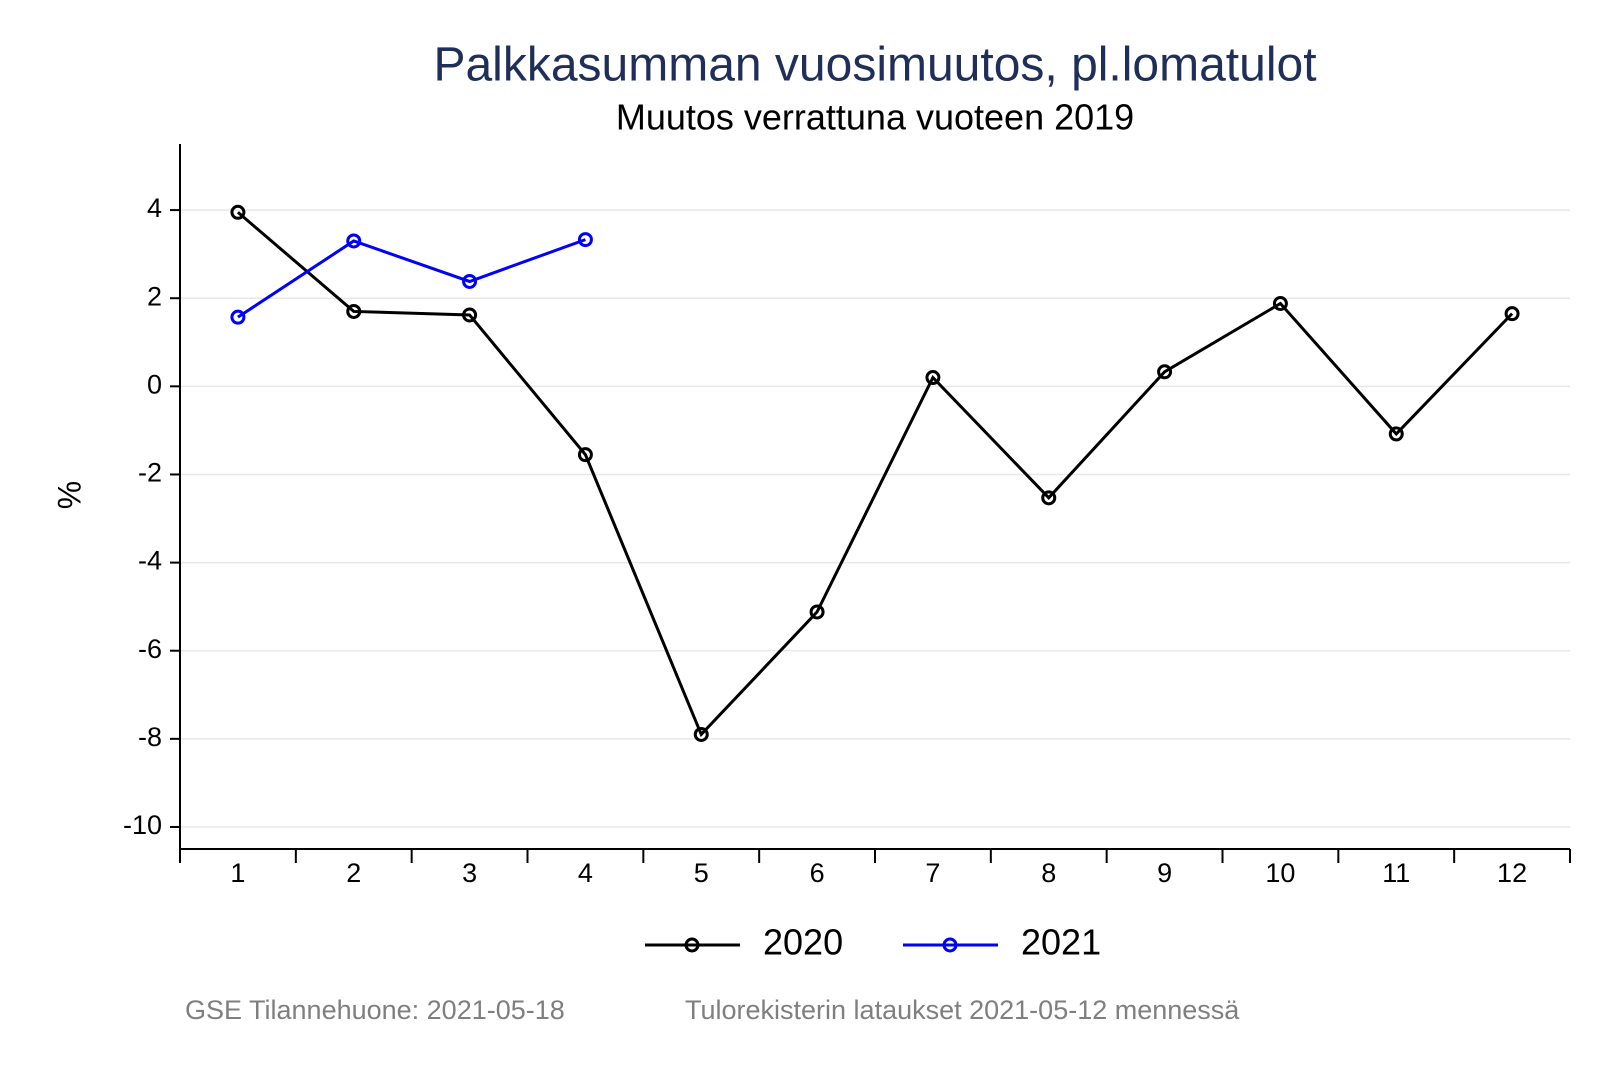 Image resolution: width=1600 pixels, height=1067 pixels. I want to click on x-tick-label: 7, so click(932, 873).